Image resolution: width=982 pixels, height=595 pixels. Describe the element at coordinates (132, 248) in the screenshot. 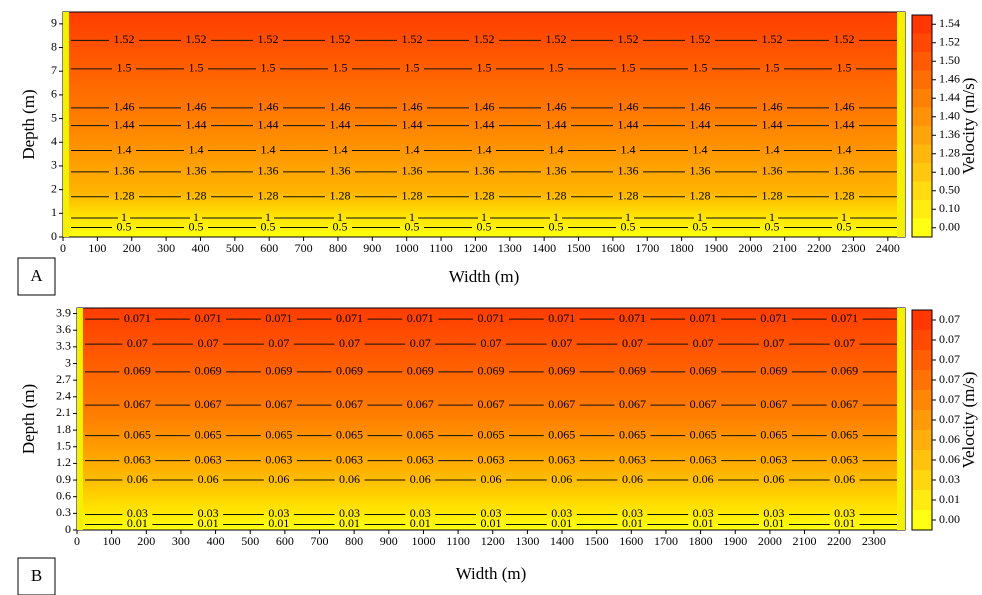

I see `x-tick-label: 200` at that location.